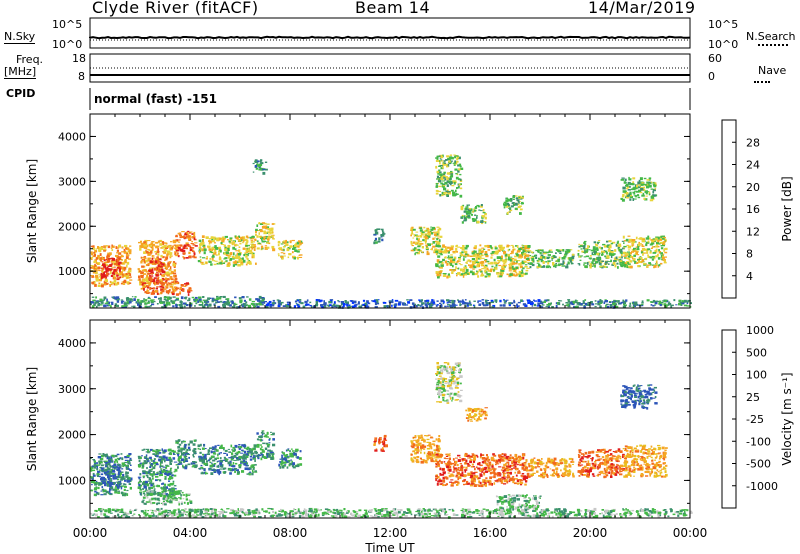 Image resolution: width=800 pixels, height=554 pixels. What do you see at coordinates (772, 70) in the screenshot?
I see `nave-label: Nave` at bounding box center [772, 70].